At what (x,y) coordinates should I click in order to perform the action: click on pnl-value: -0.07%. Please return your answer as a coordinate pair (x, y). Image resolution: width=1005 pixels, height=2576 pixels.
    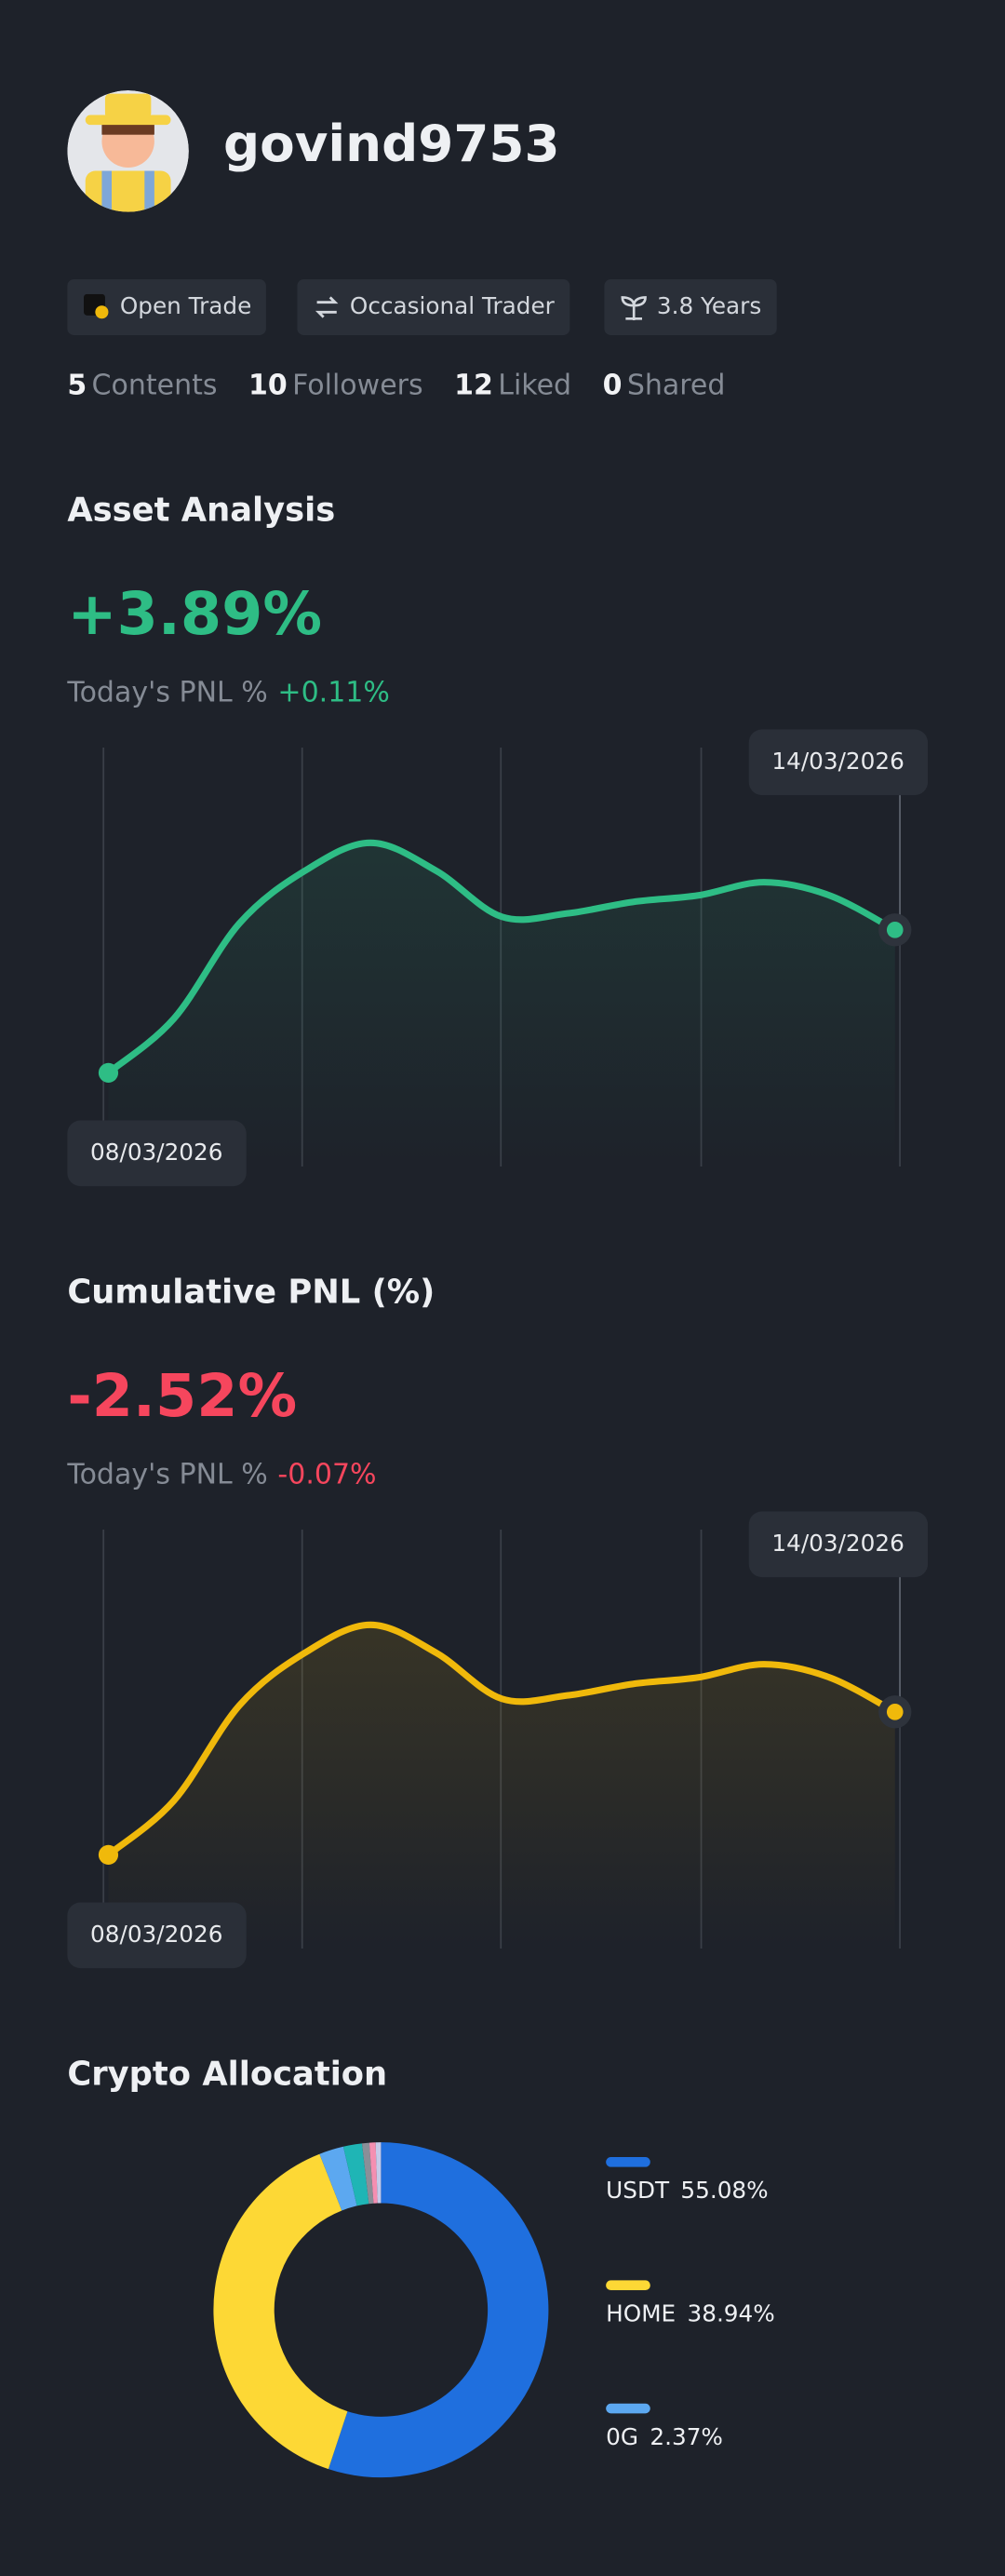
    Looking at the image, I should click on (327, 1475).